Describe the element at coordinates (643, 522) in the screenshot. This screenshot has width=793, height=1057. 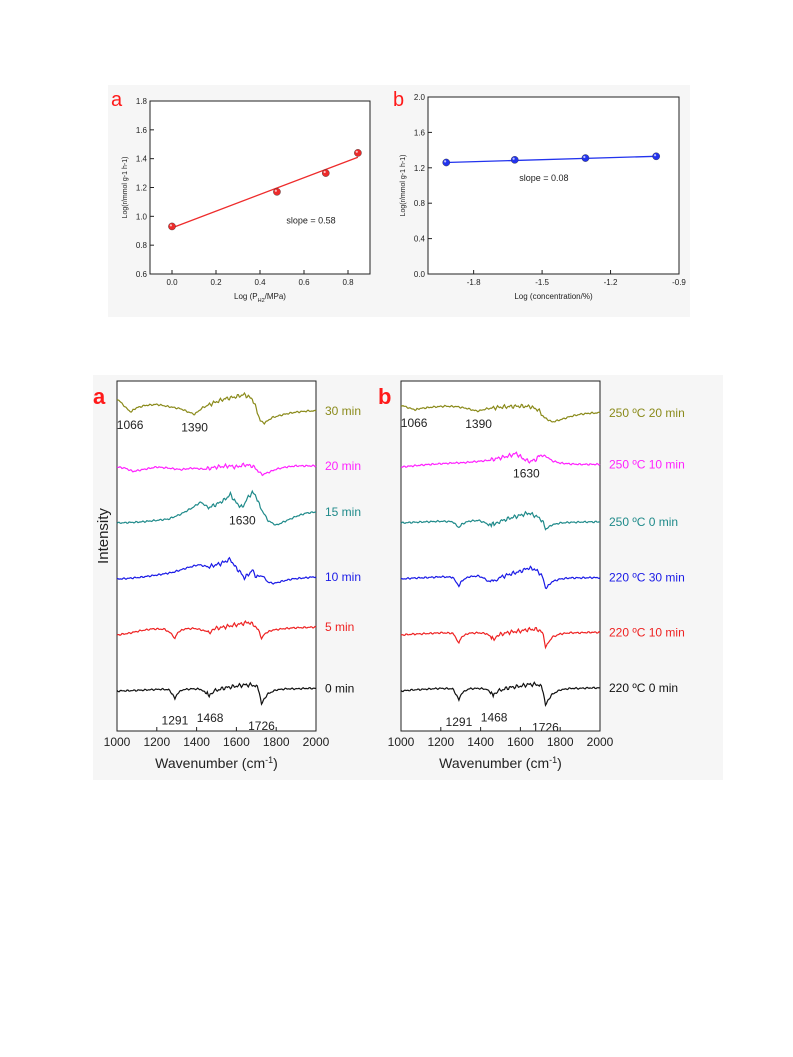
I see `series-label: 250 ºC 0 min` at that location.